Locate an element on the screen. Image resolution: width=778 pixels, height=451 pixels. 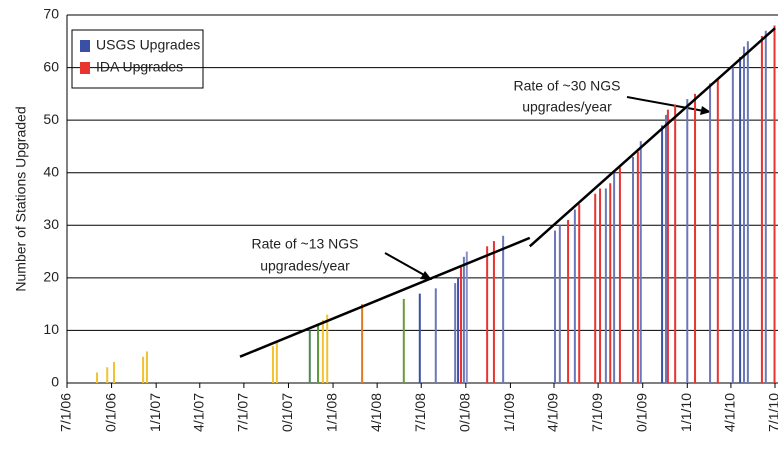
arrow-head is located at coordinates (705, 110).